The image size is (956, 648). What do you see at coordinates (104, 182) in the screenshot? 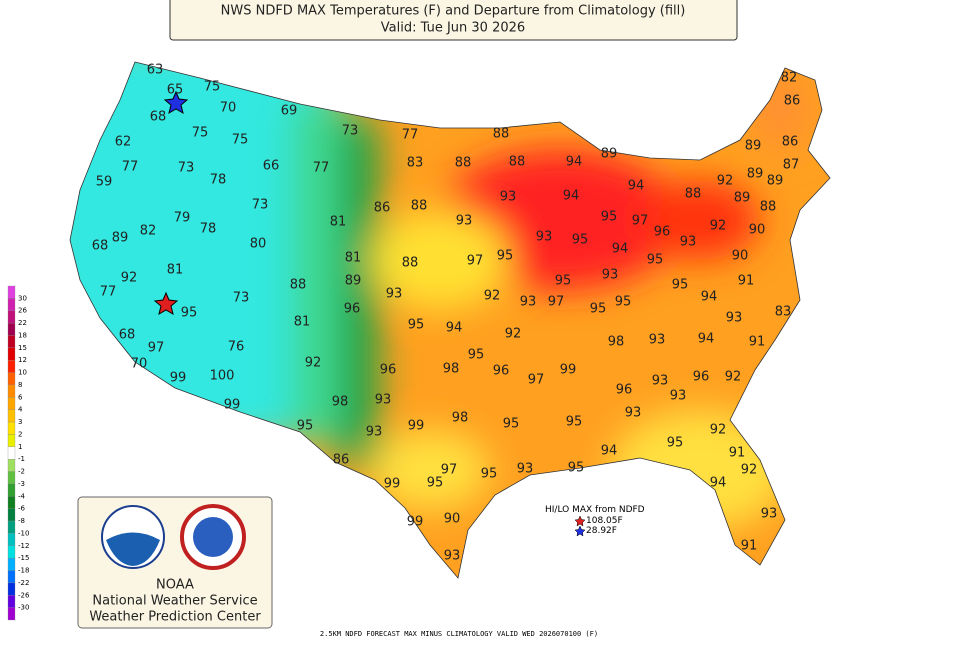
I see `temperature-label: 59` at bounding box center [104, 182].